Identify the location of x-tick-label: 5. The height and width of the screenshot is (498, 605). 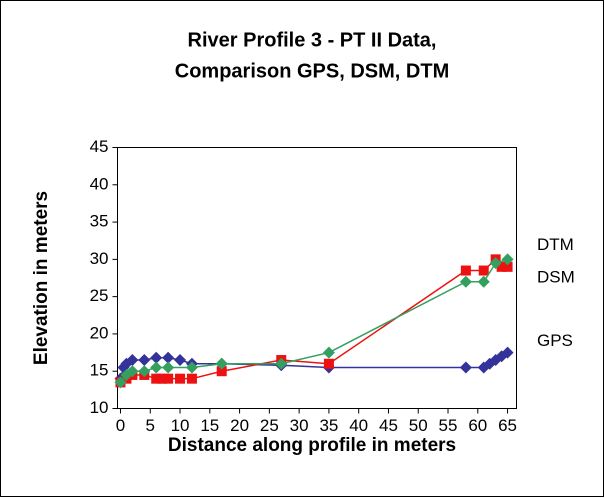
(150, 425).